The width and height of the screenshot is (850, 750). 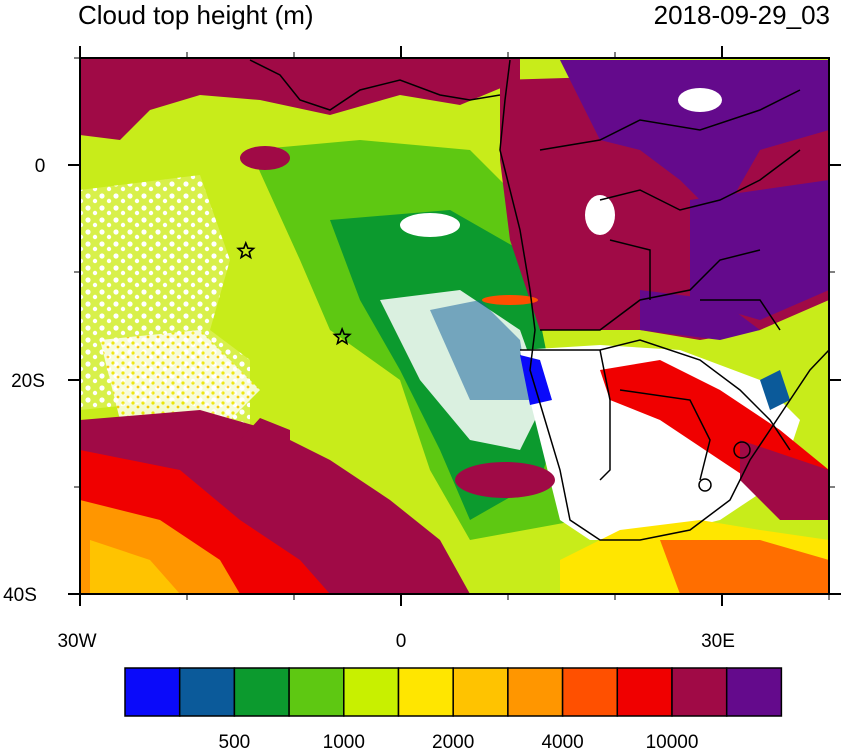 I want to click on marker-layer, so click(x=294, y=293).